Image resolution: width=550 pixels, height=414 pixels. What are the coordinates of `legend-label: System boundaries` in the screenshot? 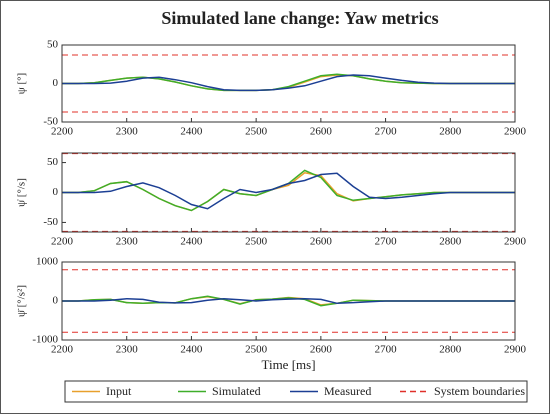 It's located at (479, 391).